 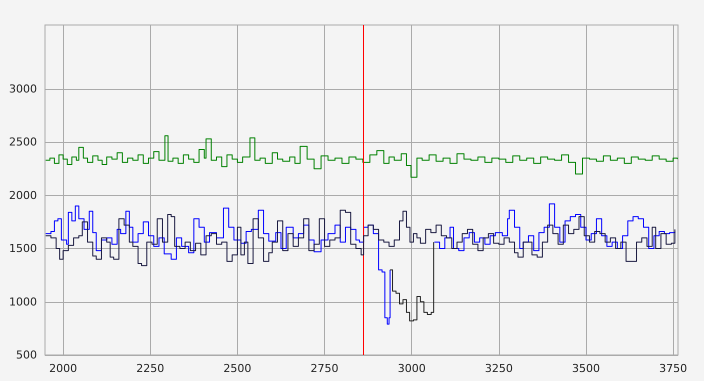 What do you see at coordinates (23, 301) in the screenshot?
I see `y-tick-label: 1000` at bounding box center [23, 301].